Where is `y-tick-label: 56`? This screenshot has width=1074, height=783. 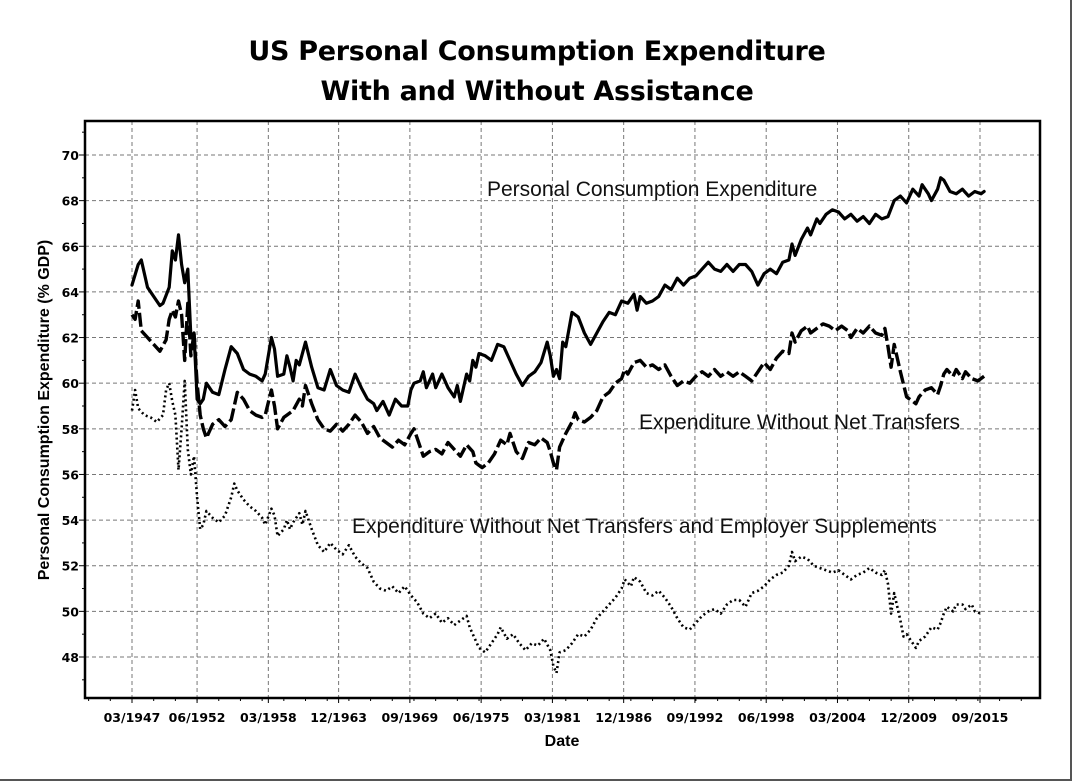
y-tick-label: 56 is located at coordinates (71, 474).